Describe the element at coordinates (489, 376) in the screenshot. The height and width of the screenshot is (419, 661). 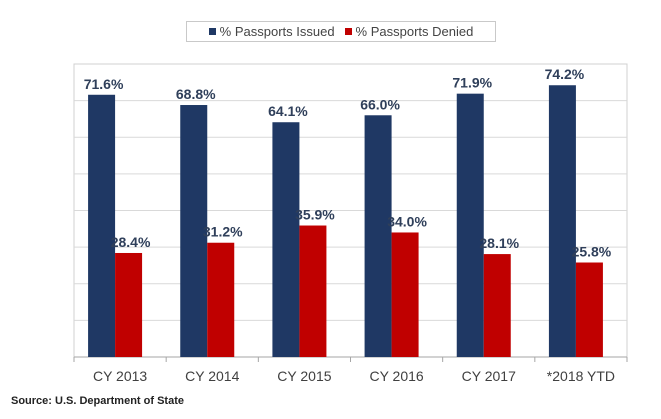
I see `x-tick-label: CY 2017` at that location.